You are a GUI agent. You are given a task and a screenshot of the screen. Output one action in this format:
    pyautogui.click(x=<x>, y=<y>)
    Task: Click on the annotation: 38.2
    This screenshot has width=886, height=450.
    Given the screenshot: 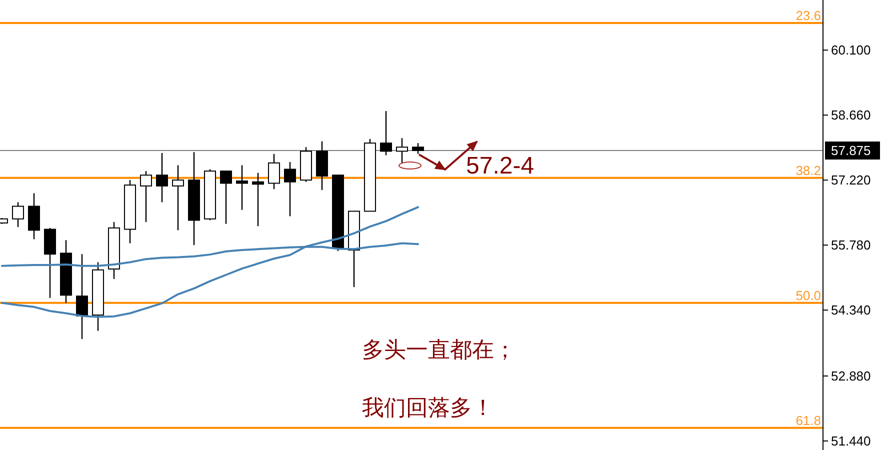 What is the action you would take?
    pyautogui.click(x=808, y=170)
    